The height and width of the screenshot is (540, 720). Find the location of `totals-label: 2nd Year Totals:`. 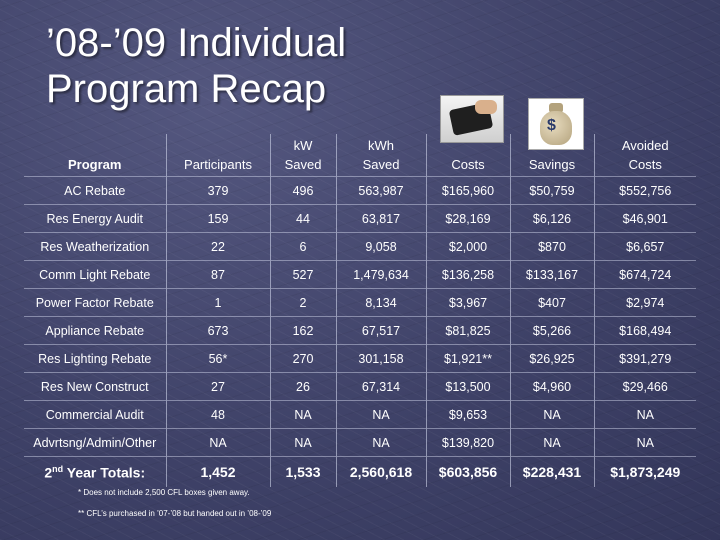

totals-label: 2nd Year Totals: is located at coordinates (95, 471).